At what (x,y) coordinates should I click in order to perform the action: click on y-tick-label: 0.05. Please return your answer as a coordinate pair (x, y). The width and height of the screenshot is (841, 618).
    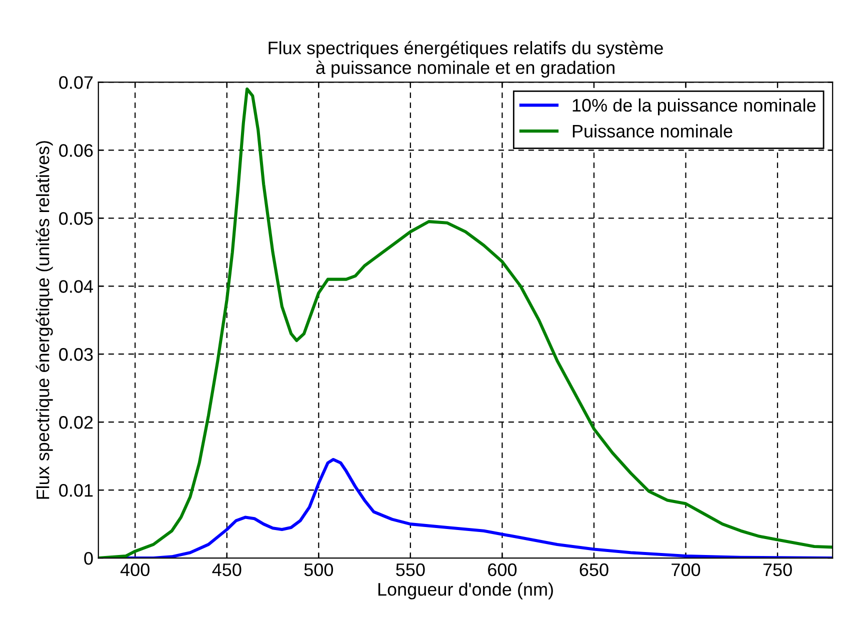
    Looking at the image, I should click on (76, 218).